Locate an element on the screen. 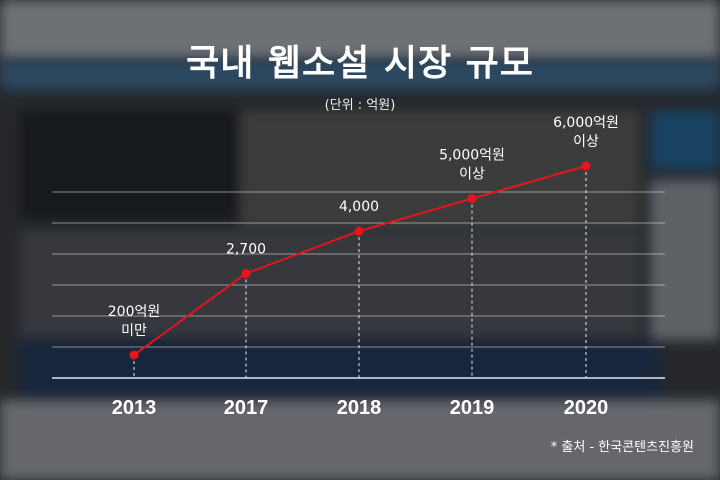 This screenshot has height=480, width=720. data-label-2020: 6,000억원 is located at coordinates (586, 123).